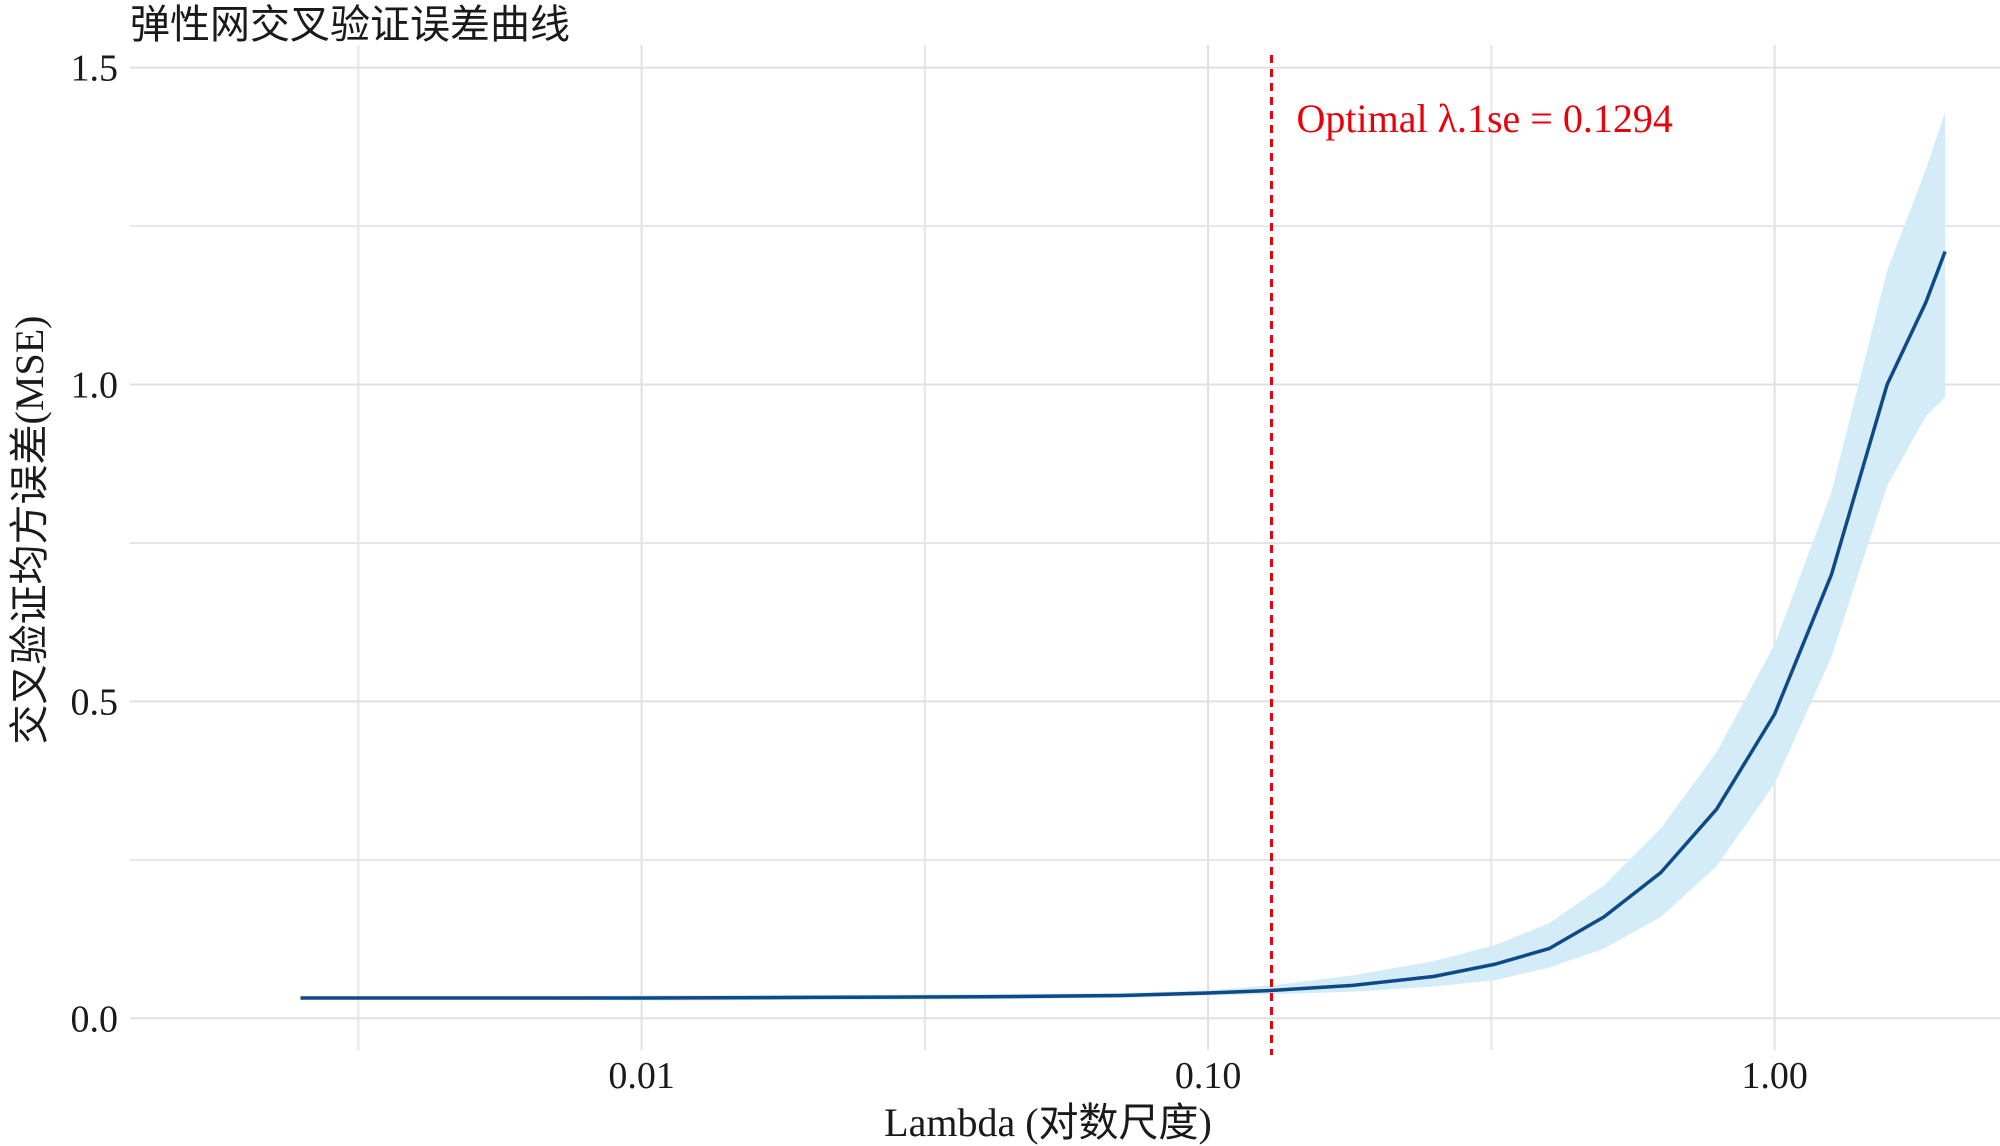 Image resolution: width=2000 pixels, height=1146 pixels. What do you see at coordinates (1208, 1076) in the screenshot?
I see `x-tick-label: 0.10` at bounding box center [1208, 1076].